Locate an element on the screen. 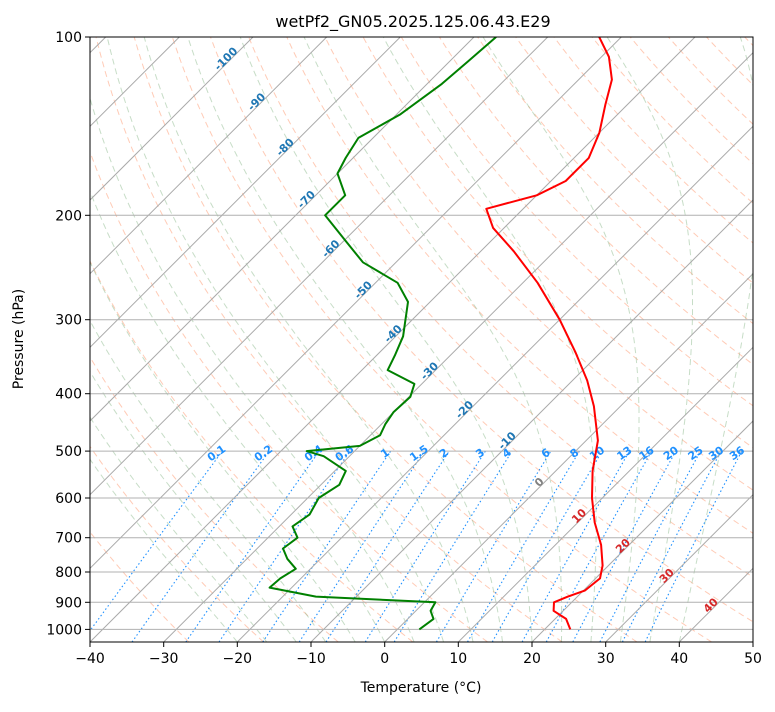  y-tick-label: 700 is located at coordinates (68, 539).